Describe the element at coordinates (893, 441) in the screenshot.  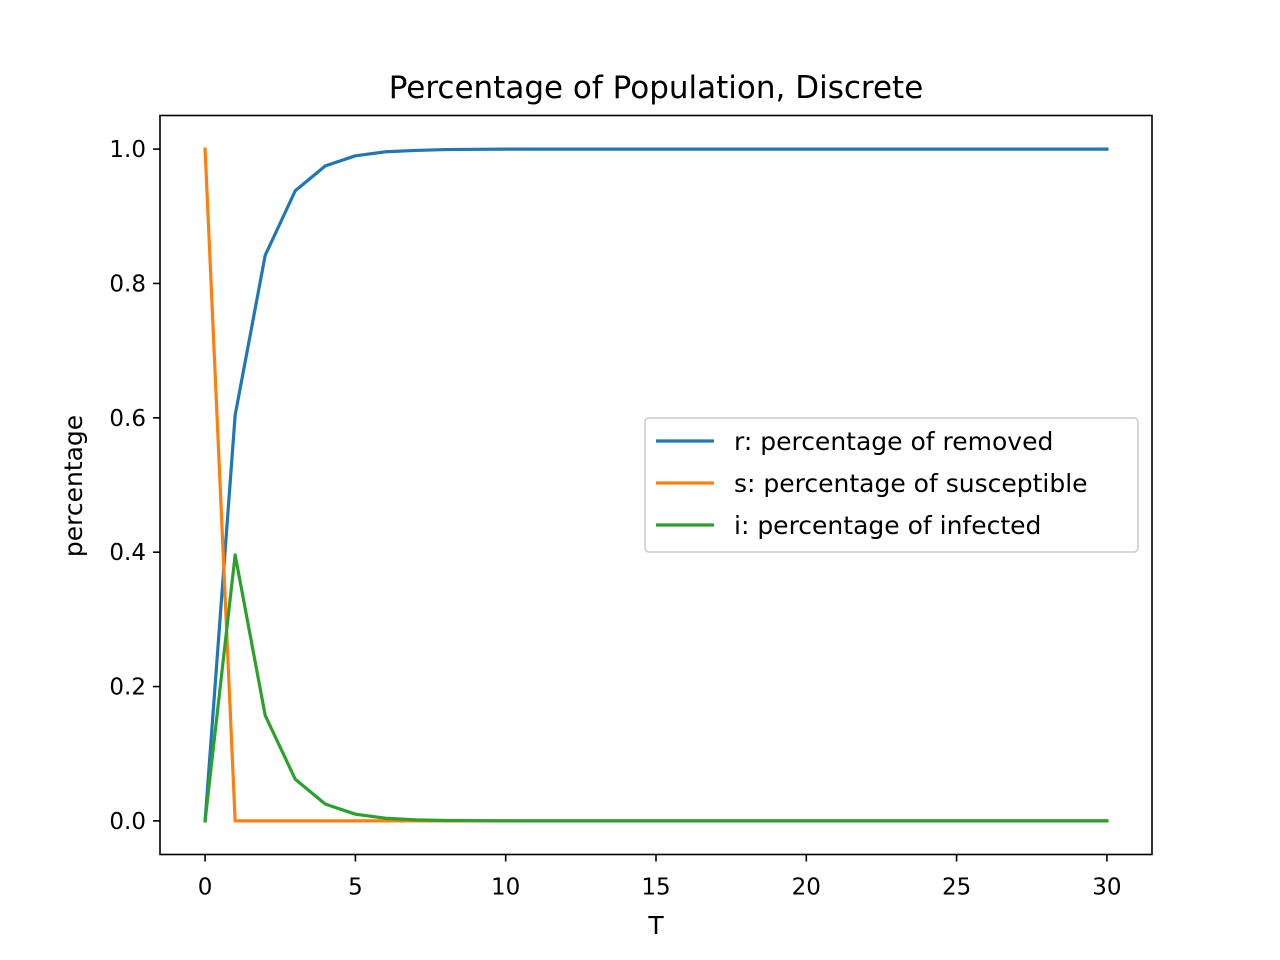
I see `legend-label-1: r: percentage of removed` at that location.